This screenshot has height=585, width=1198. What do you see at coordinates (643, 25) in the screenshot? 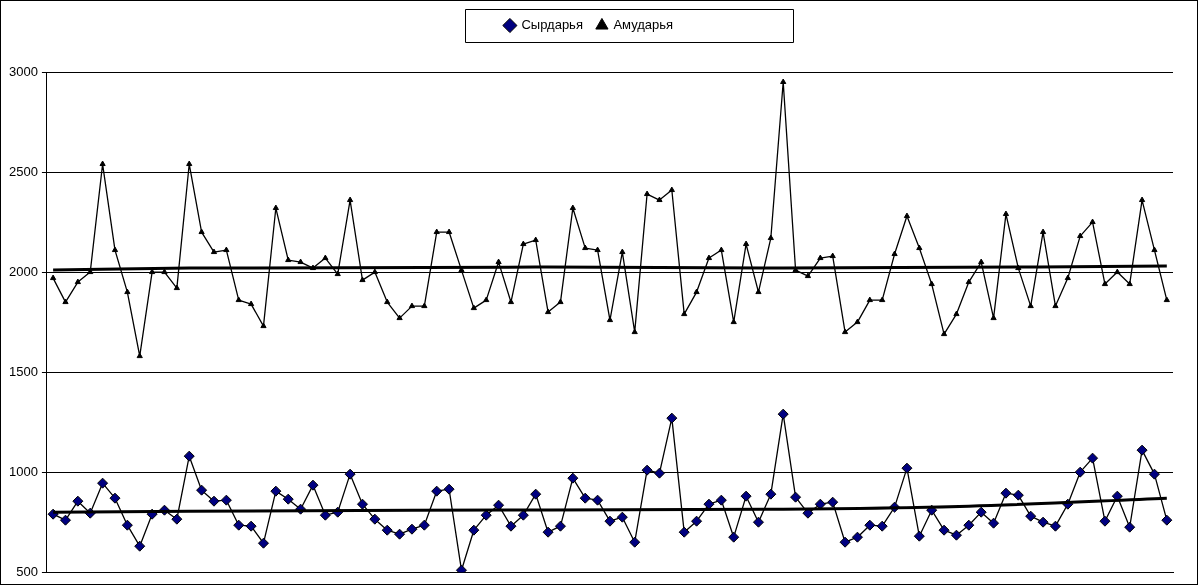
I see `legend-label: Амударья` at bounding box center [643, 25].